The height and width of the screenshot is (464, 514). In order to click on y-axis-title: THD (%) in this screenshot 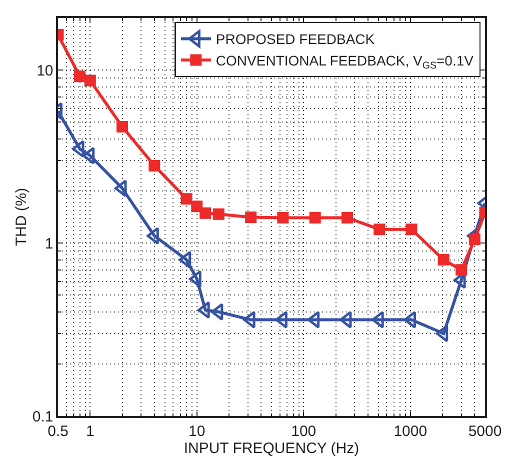, I will do `click(21, 217)`.